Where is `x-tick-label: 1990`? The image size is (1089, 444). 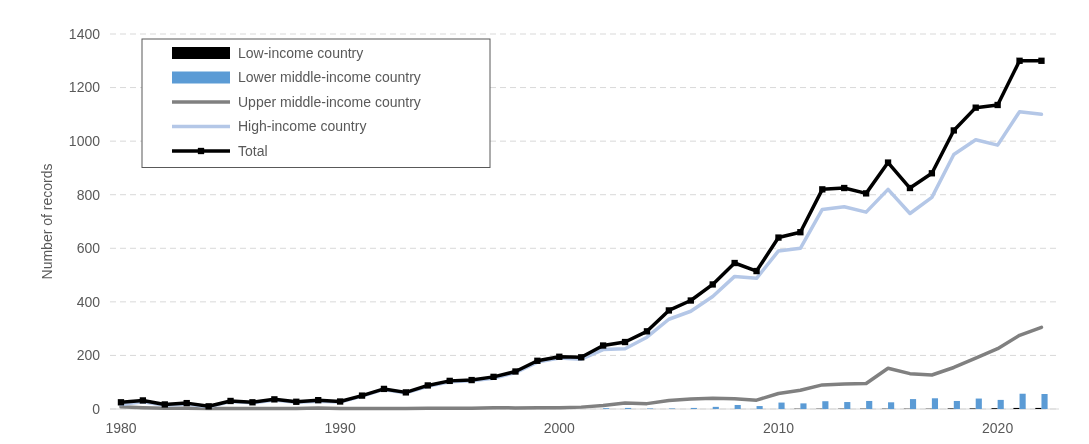 x-tick-label: 1990 is located at coordinates (340, 428).